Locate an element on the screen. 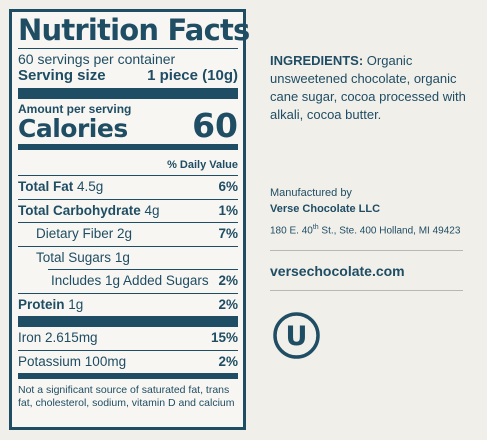  nutrient-amount: 2g is located at coordinates (125, 233).